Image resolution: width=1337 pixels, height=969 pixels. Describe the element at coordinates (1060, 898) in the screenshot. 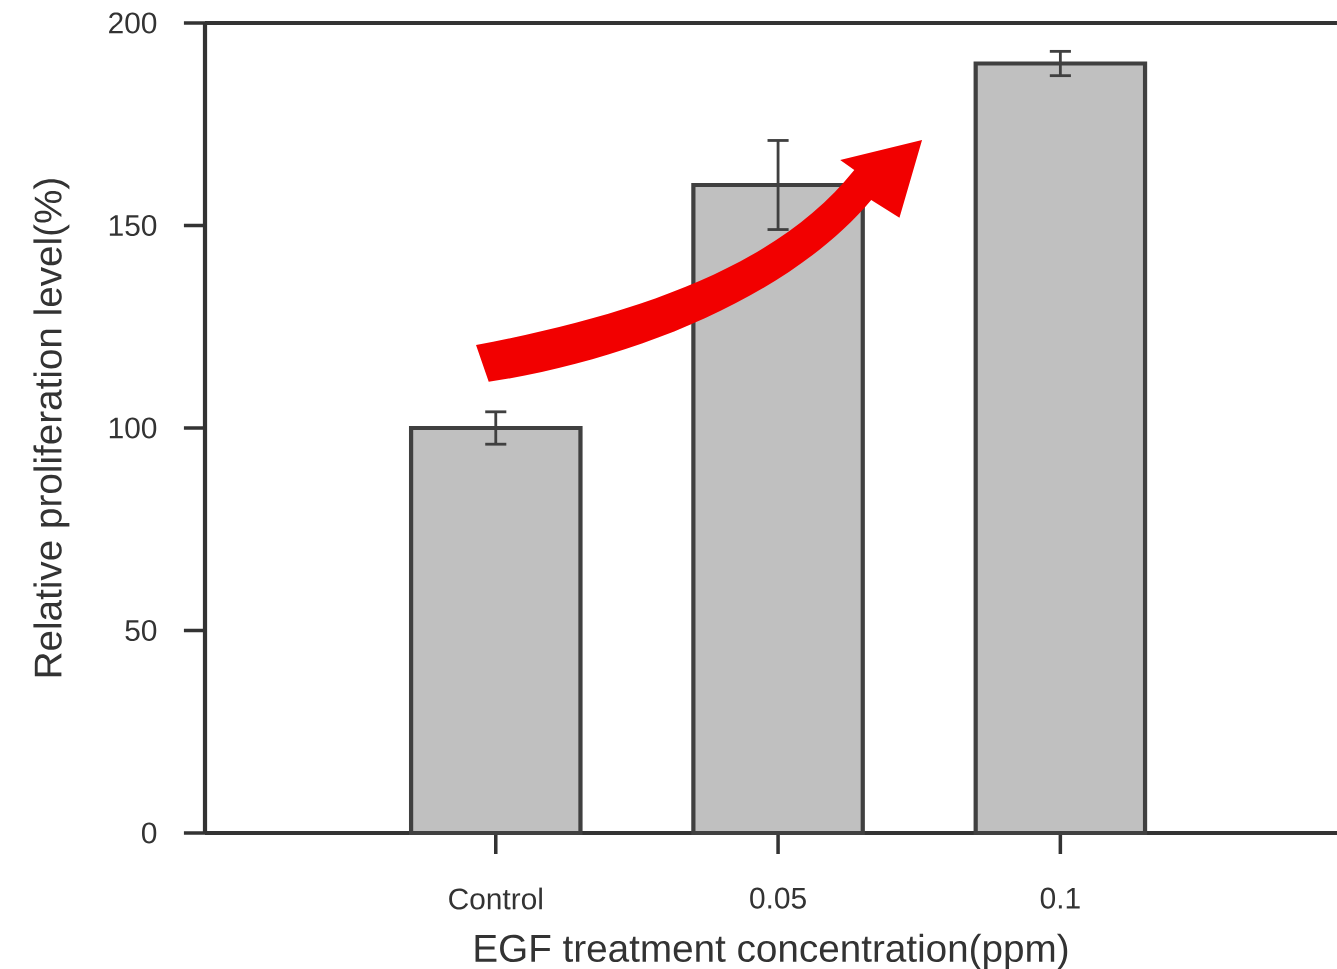

I see `x-tick-label: 0.1` at that location.